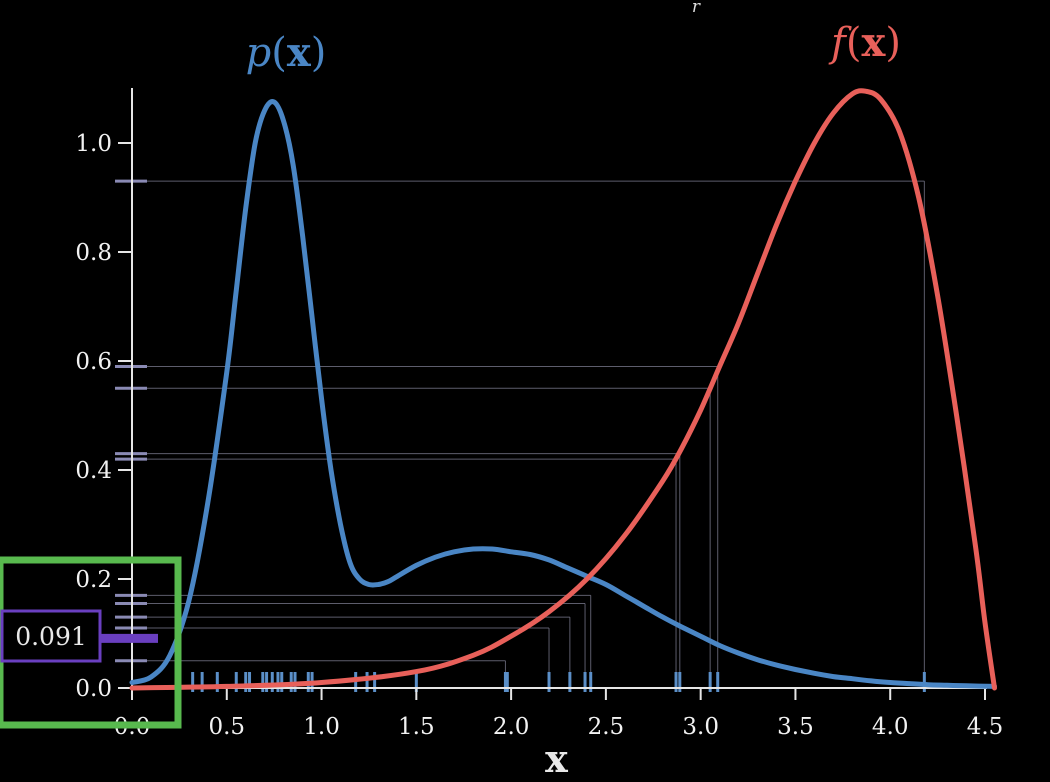  I want to click on y-tick-label: 0.2, so click(93, 580).